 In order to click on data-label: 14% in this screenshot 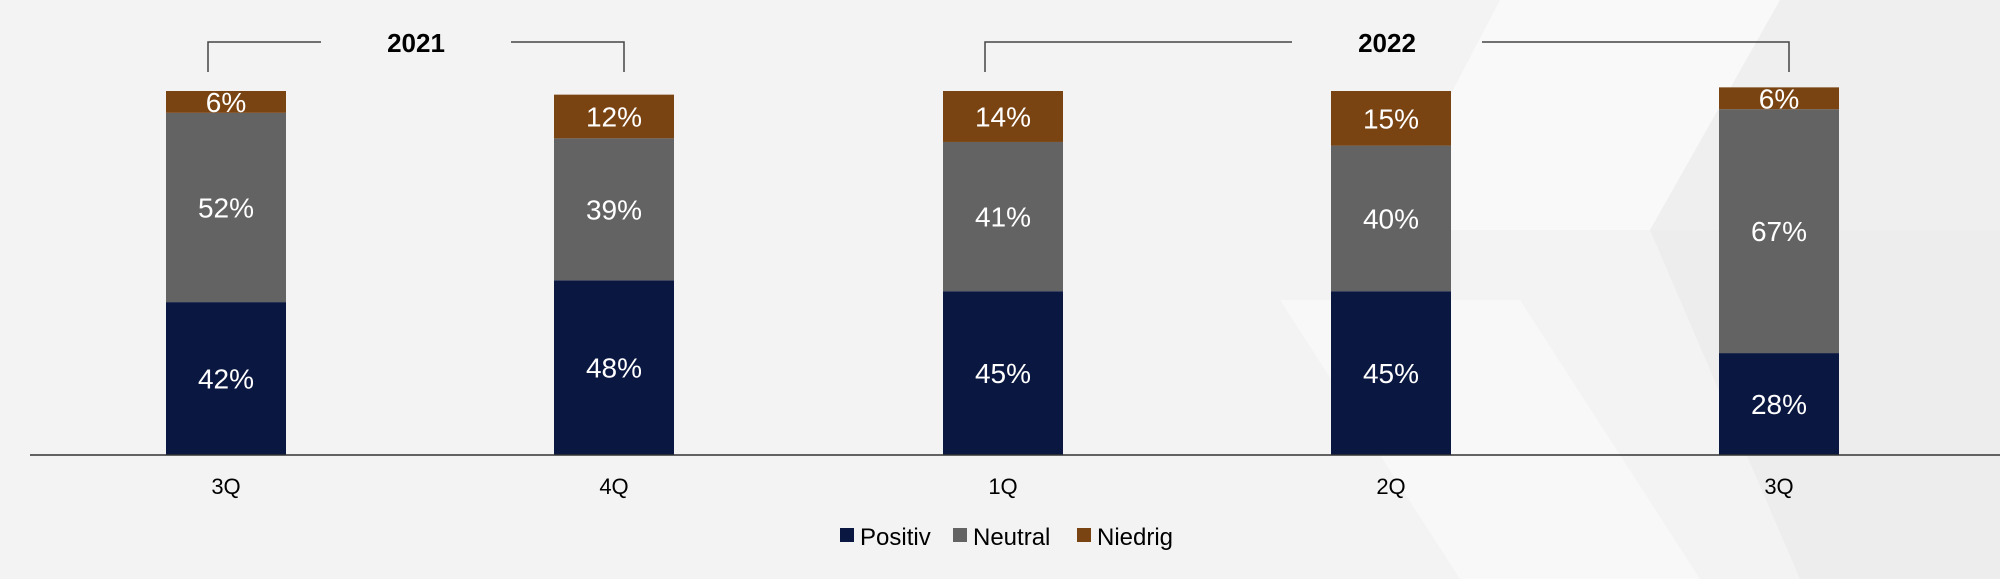, I will do `click(1003, 116)`.